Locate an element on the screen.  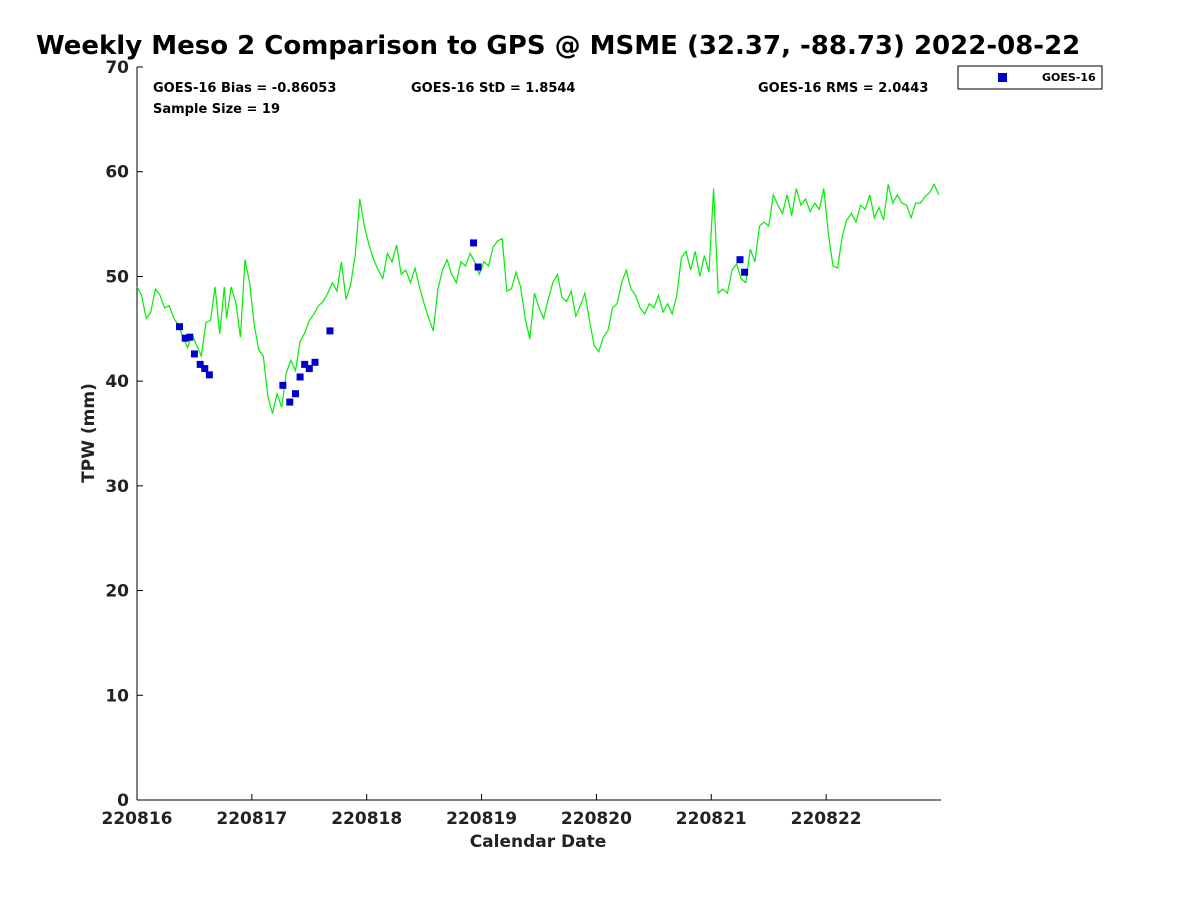
stat-std: GOES-16 StD = 1.8544 is located at coordinates (493, 88).